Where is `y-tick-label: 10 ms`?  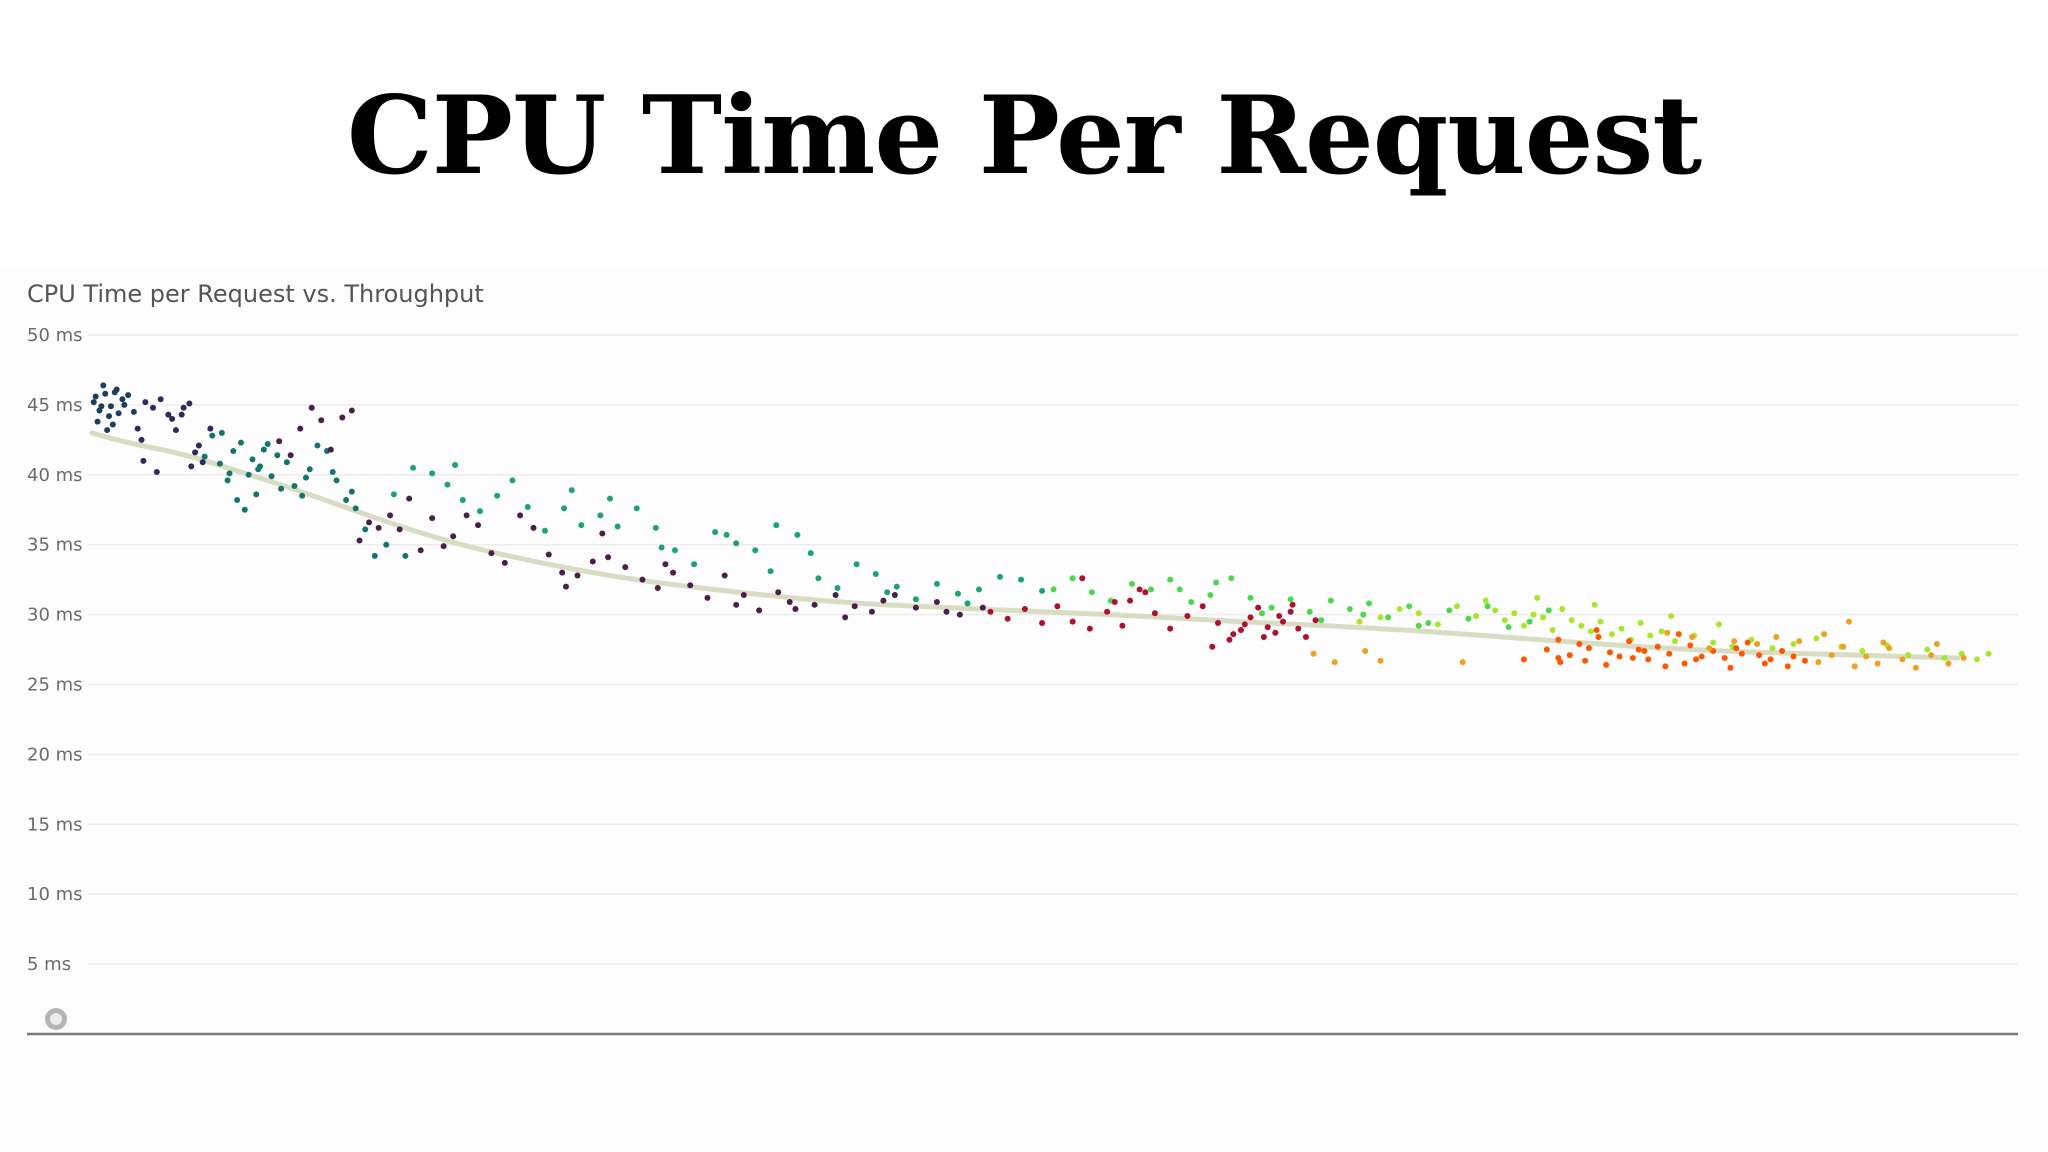
y-tick-label: 10 ms is located at coordinates (55, 894).